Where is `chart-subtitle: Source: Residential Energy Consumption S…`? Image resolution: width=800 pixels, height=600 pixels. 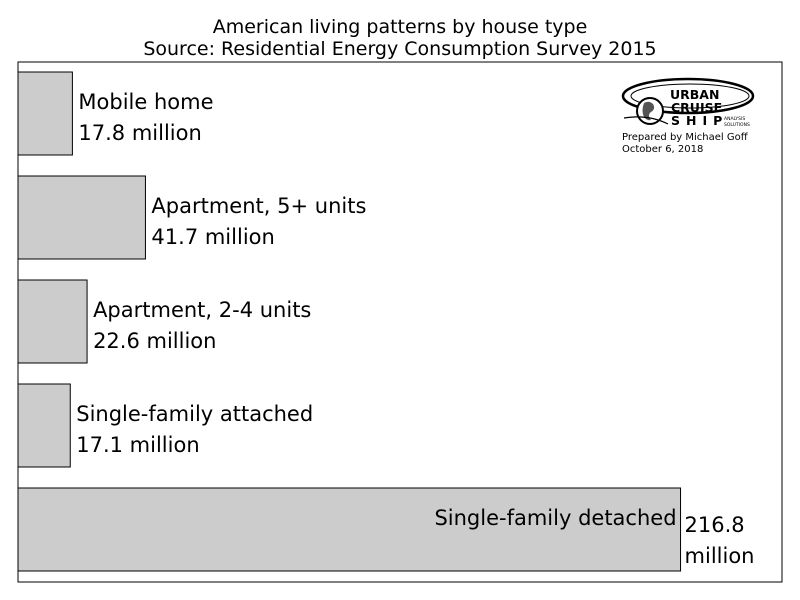
chart-subtitle: Source: Residential Energy Consumption S… is located at coordinates (399, 49).